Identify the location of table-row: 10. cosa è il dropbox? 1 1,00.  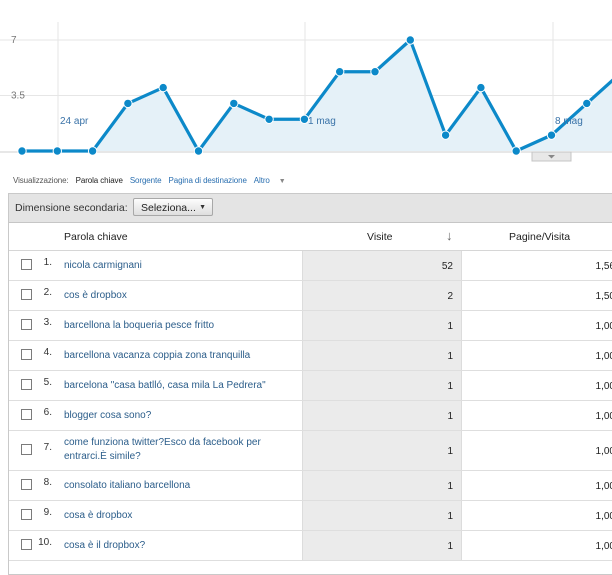
(310, 546).